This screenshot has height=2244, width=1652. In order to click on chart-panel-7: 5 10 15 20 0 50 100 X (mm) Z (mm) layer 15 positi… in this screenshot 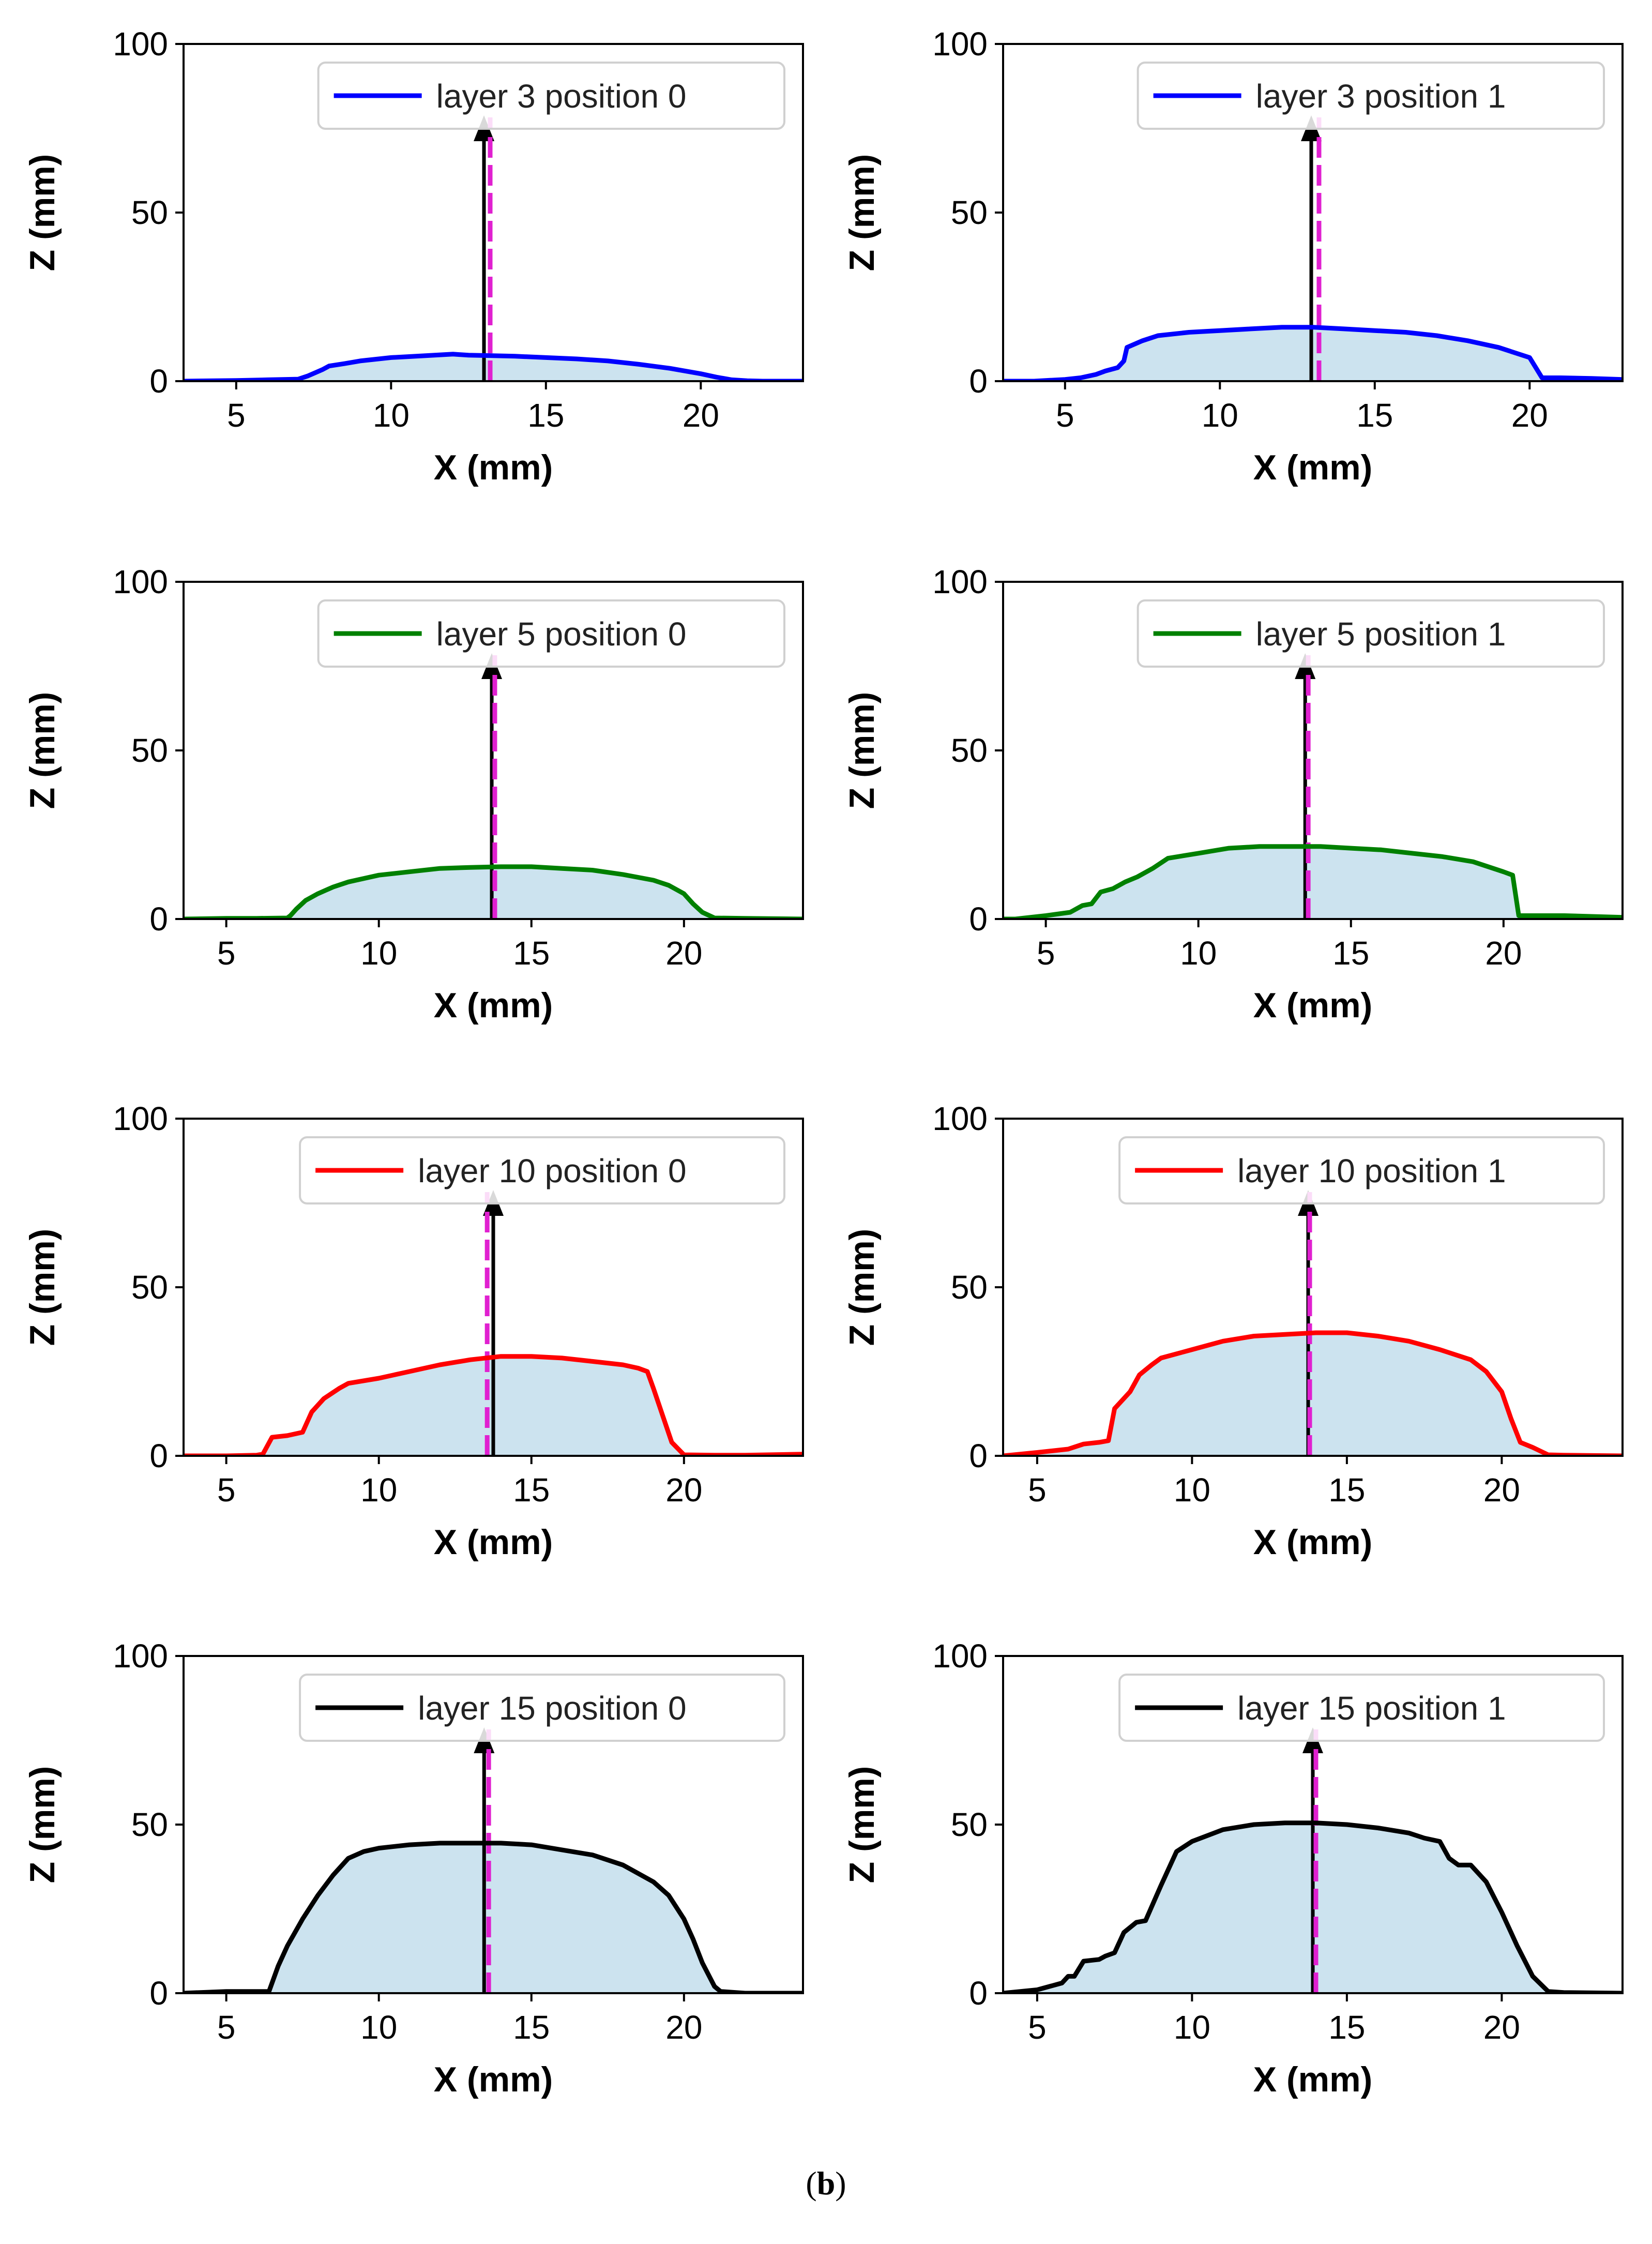, I will do `click(413, 1868)`.